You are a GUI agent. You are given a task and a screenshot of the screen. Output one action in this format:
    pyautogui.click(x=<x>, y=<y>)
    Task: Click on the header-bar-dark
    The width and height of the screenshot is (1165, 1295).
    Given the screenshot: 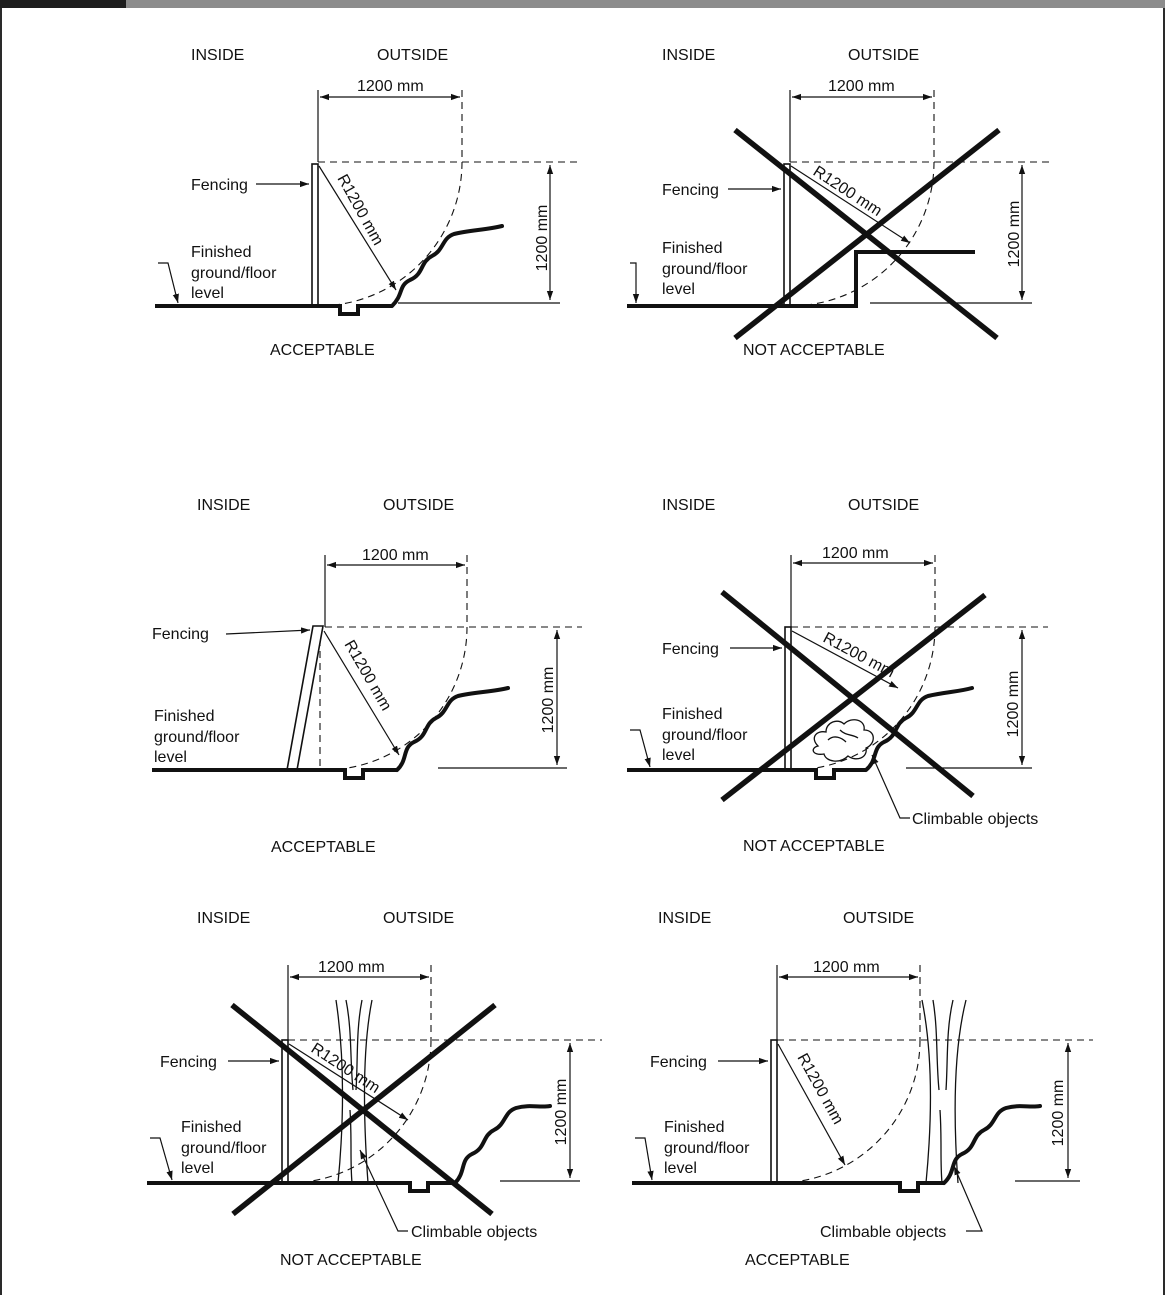 What is the action you would take?
    pyautogui.click(x=63, y=4)
    